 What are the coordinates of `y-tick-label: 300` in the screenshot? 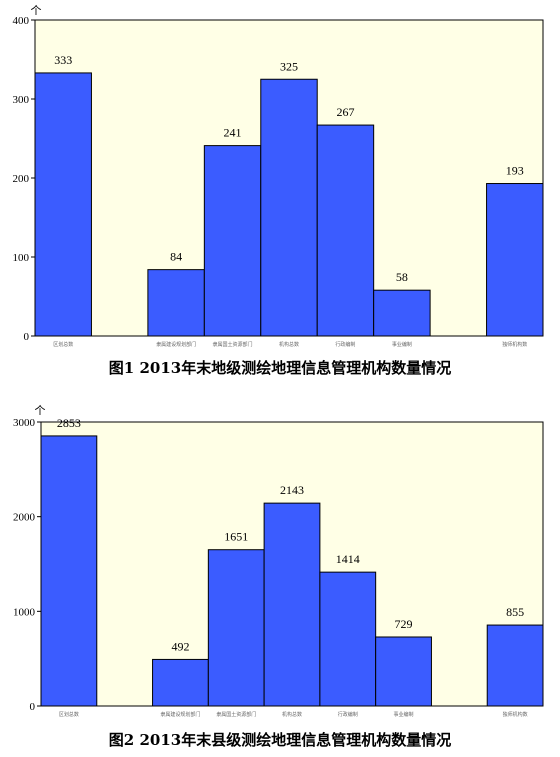 It's located at (21, 100).